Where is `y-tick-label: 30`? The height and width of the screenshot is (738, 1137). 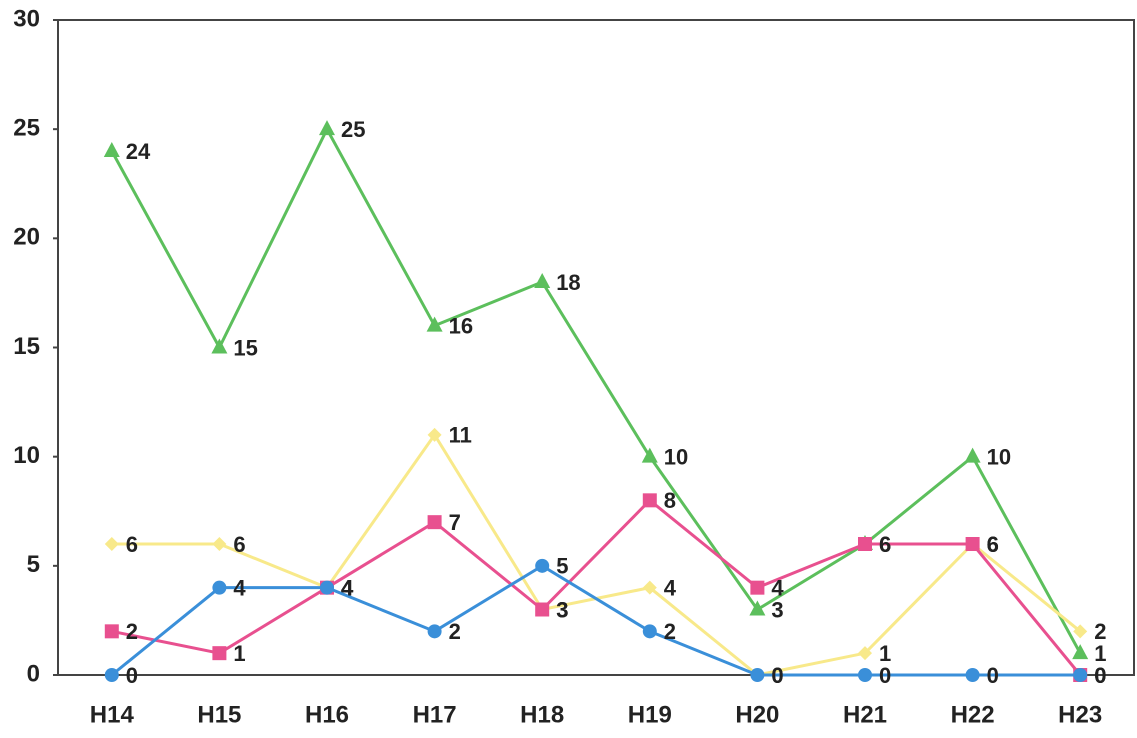
y-tick-label: 30 is located at coordinates (26, 18).